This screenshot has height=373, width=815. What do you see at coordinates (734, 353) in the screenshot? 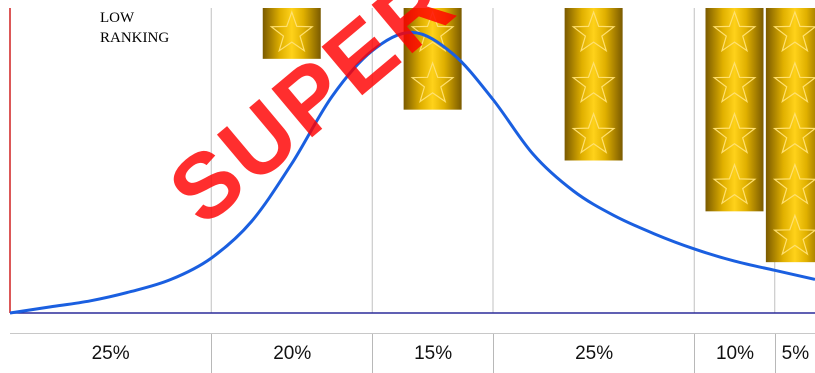
I see `x-tick-label: 10%` at bounding box center [734, 353].